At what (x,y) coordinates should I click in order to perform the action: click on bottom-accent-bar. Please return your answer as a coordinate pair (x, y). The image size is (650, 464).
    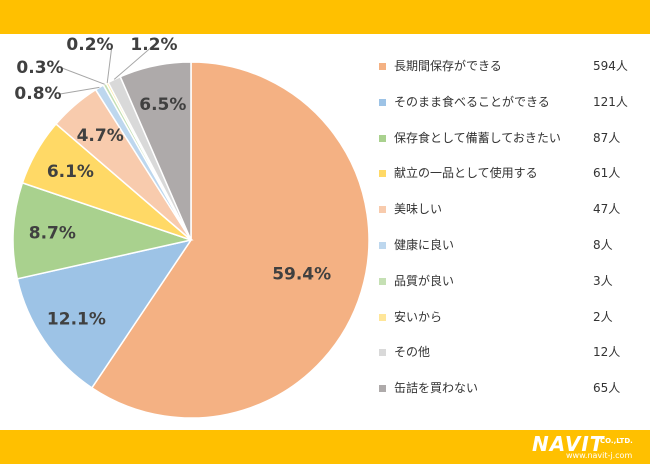
    Looking at the image, I should click on (325, 447).